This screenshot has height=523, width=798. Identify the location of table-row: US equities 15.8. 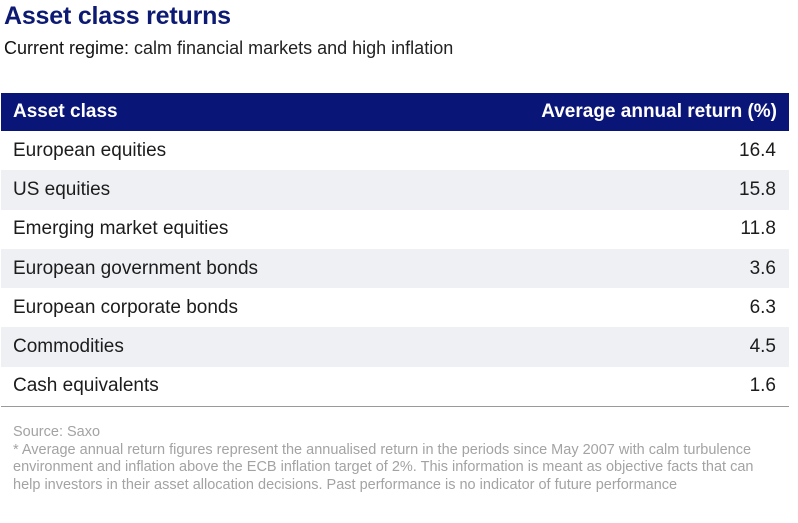
(395, 190).